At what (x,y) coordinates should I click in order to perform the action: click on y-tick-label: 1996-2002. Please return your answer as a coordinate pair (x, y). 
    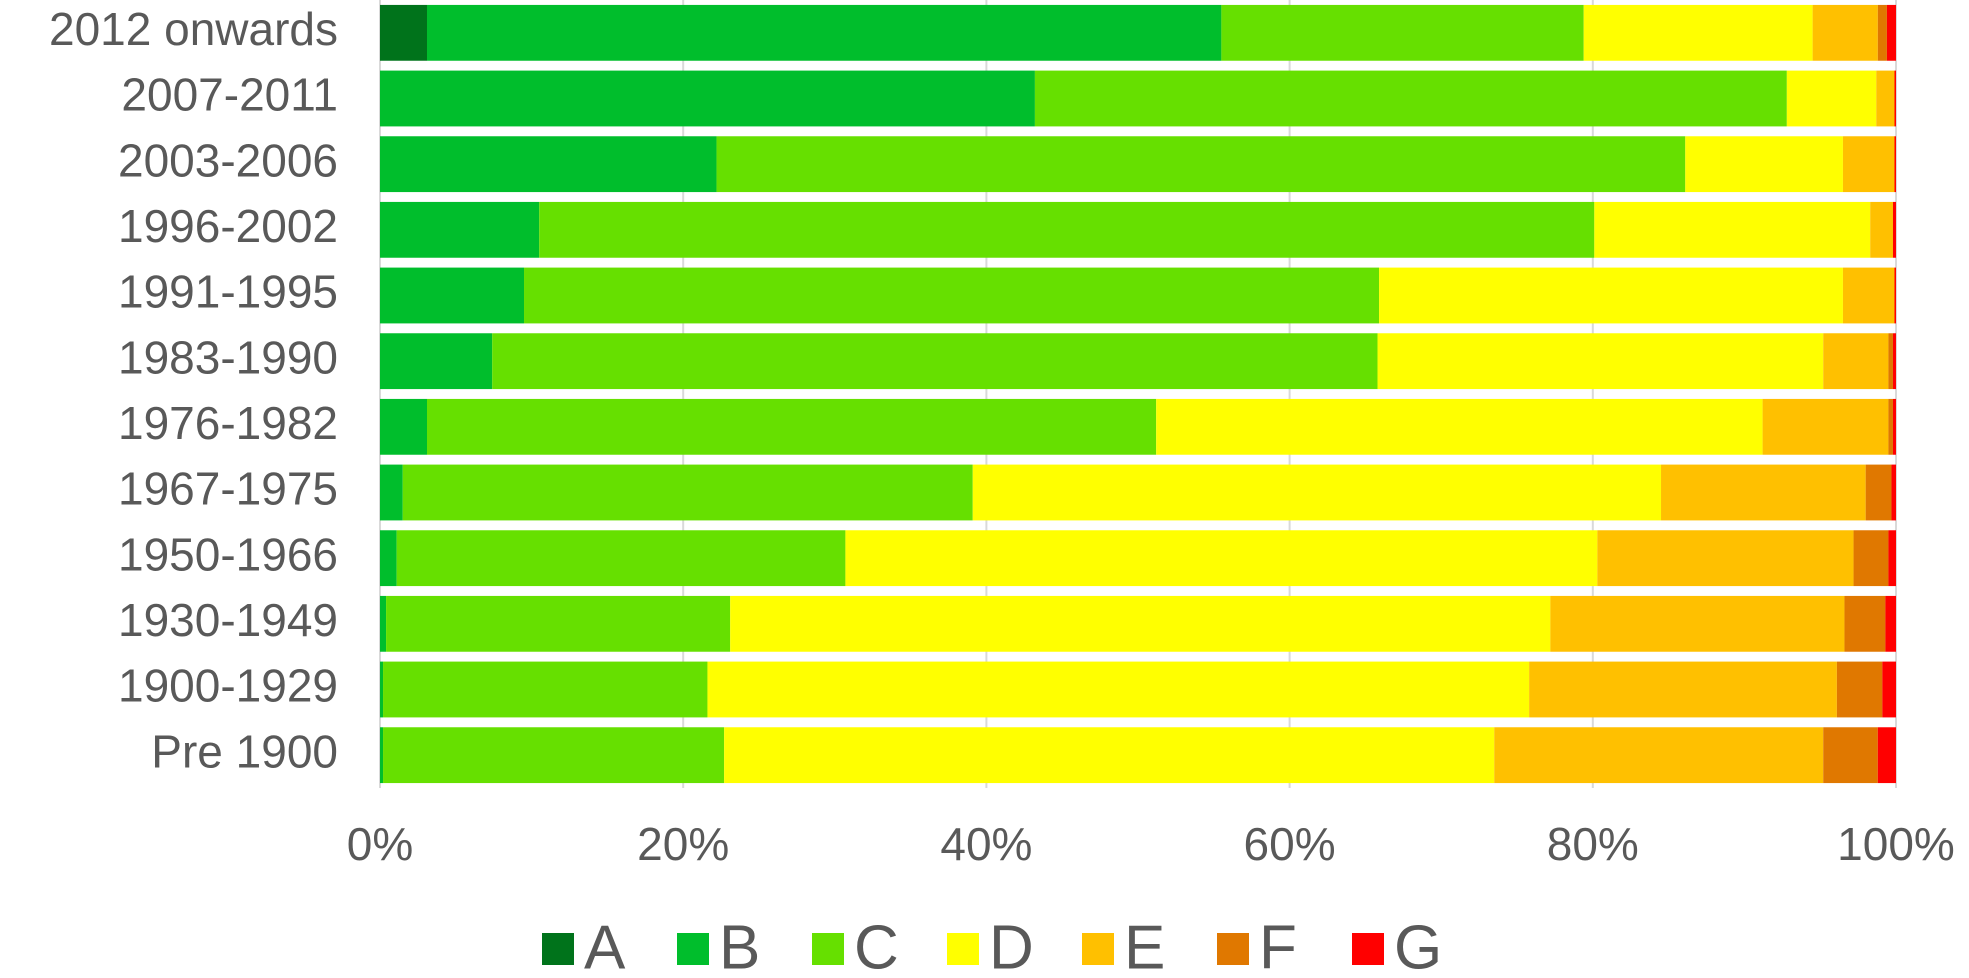
    Looking at the image, I should click on (228, 226).